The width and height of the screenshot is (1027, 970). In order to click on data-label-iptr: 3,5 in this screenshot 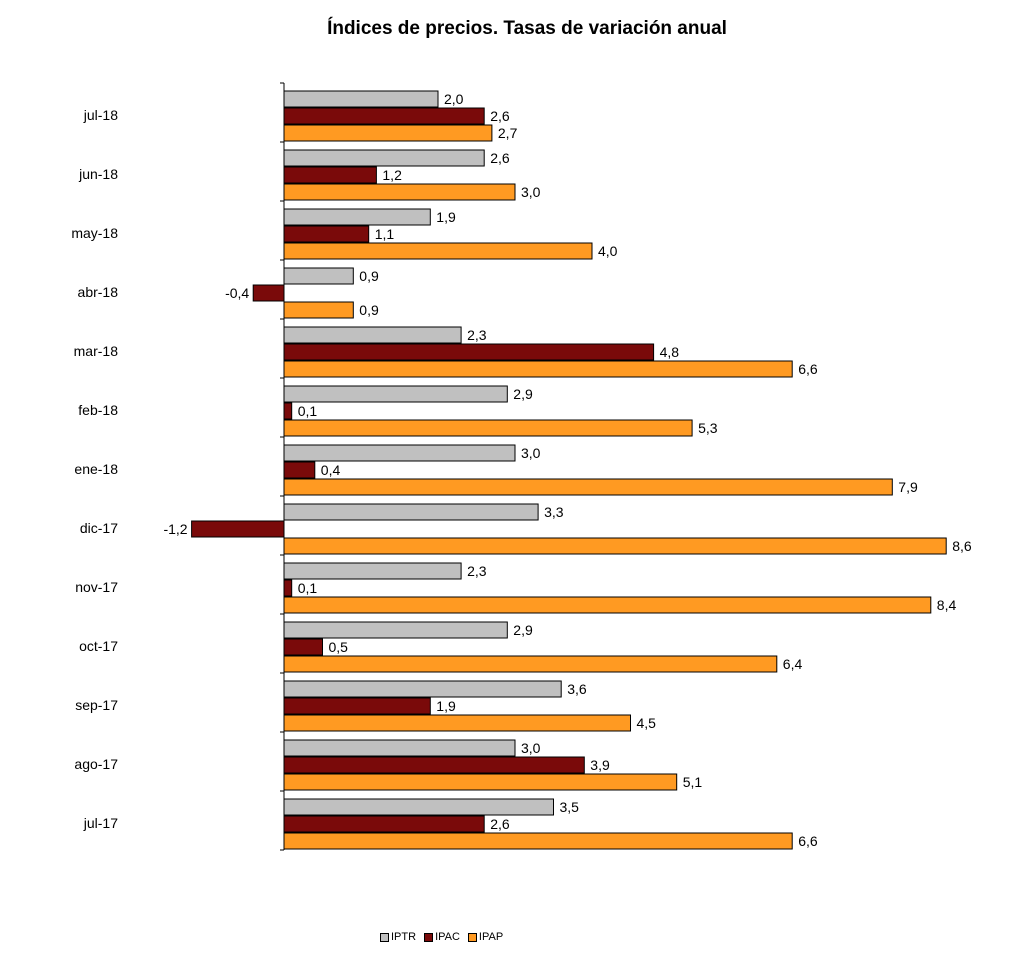, I will do `click(570, 807)`.